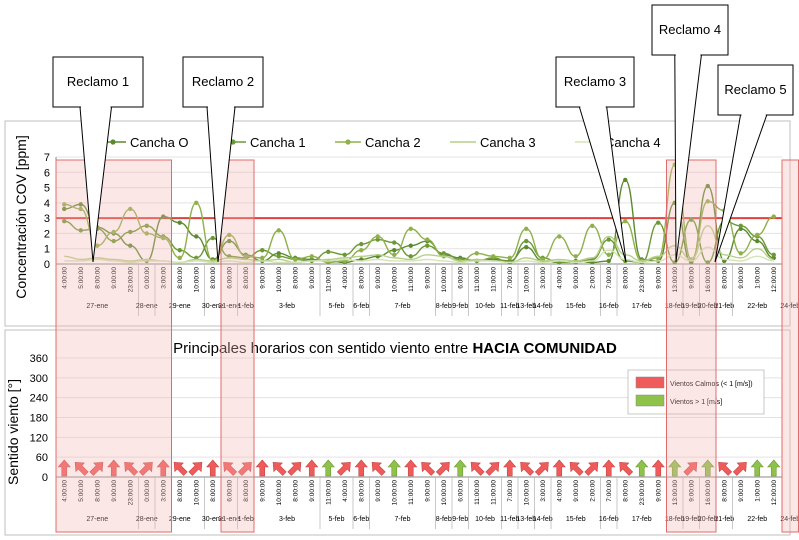 The height and width of the screenshot is (540, 799). I want to click on top-y-tick-label: 0, so click(47, 265).